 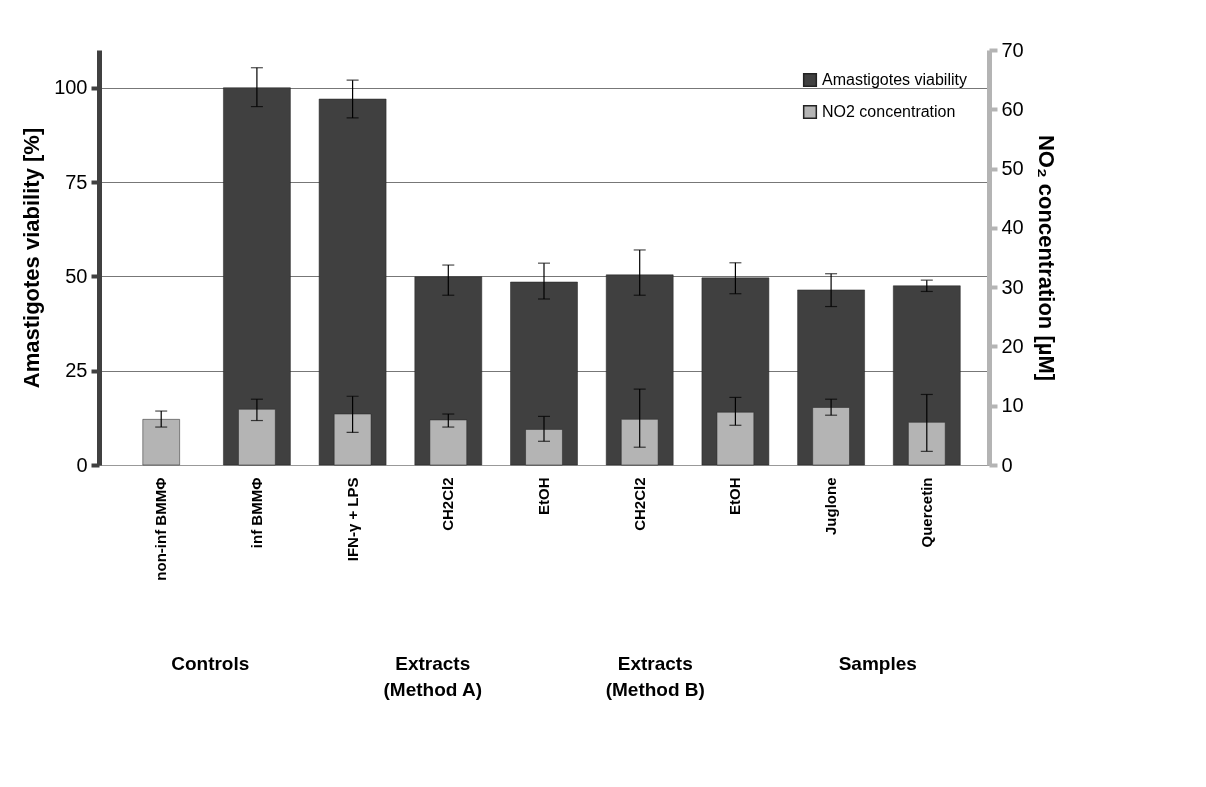 I want to click on y2-tick-label: 10, so click(x=1012, y=405).